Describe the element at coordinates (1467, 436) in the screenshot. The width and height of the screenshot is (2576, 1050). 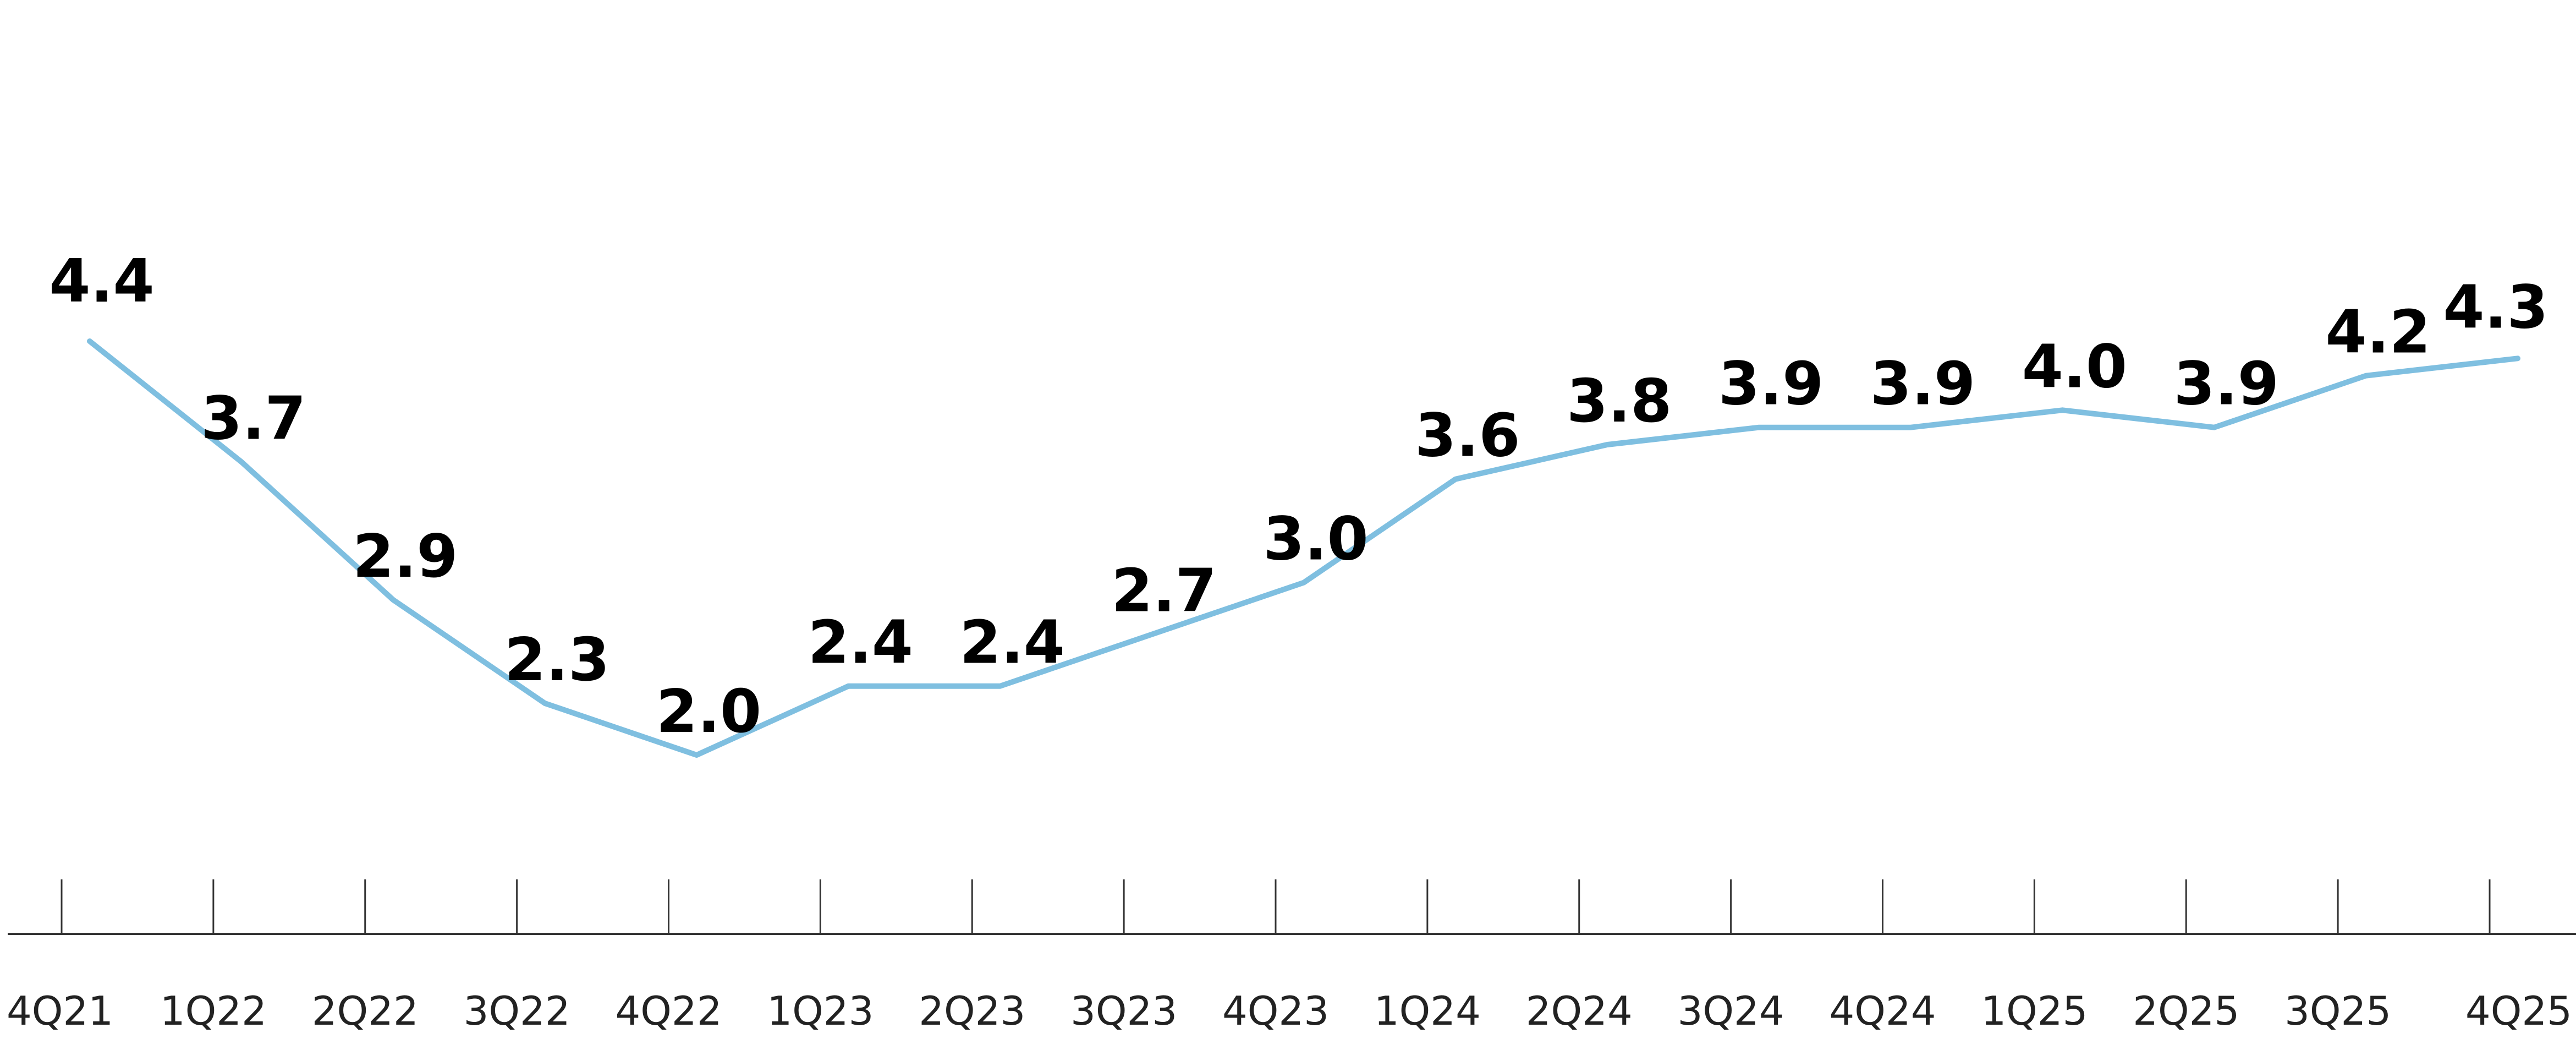
I see `data-label-1Q24: 3.6` at that location.